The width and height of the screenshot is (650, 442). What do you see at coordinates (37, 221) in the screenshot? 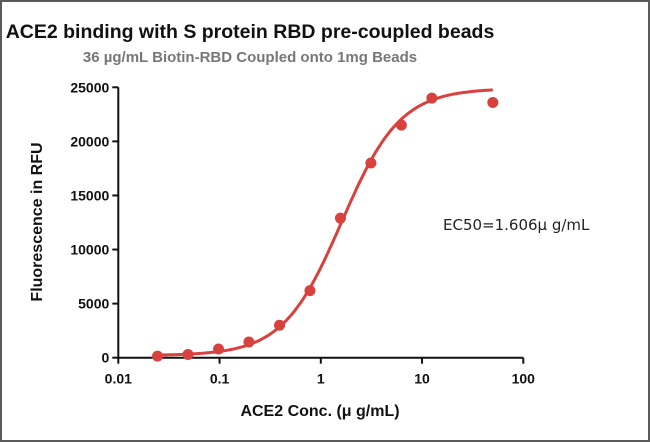
I see `y-axis-label: Fluorescence in RFU` at bounding box center [37, 221].